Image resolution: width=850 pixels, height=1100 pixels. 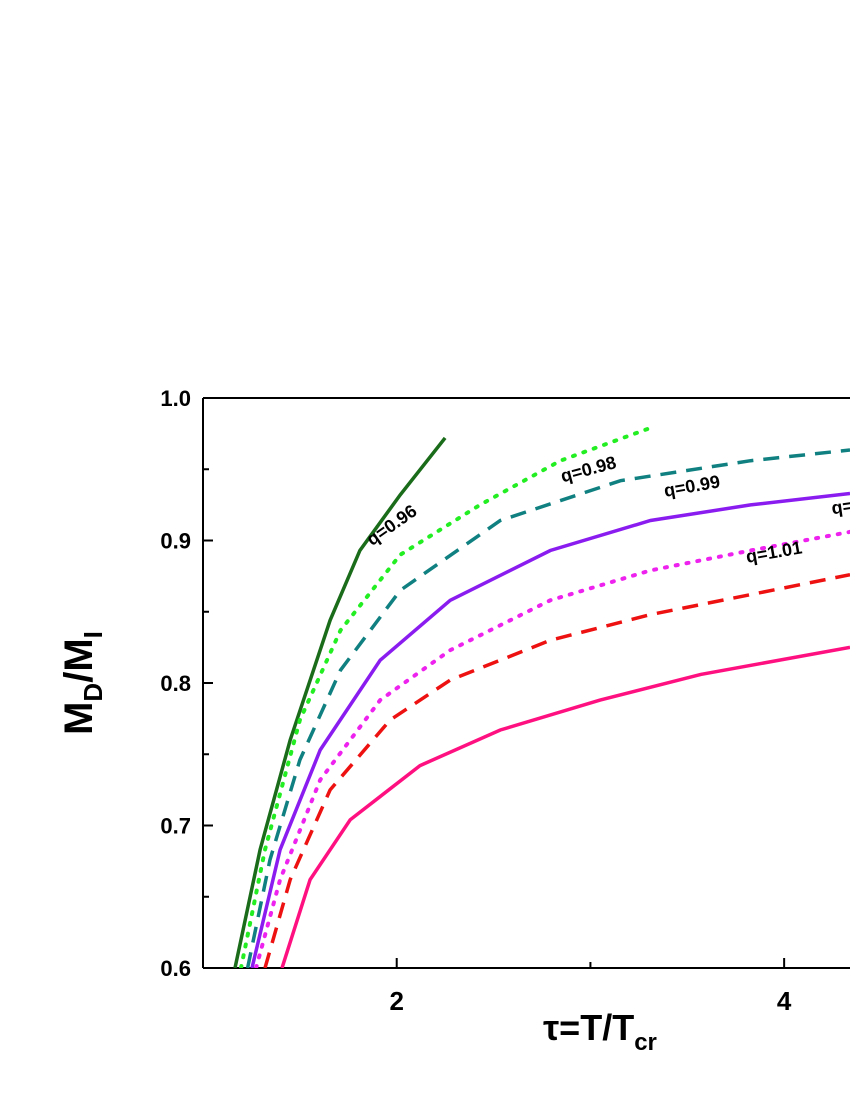 I want to click on y-label-main: /M, so click(x=79, y=660).